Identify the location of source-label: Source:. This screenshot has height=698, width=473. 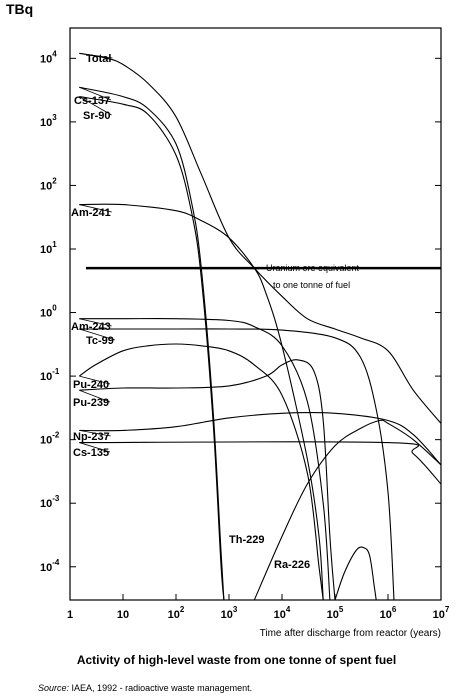
(54, 688).